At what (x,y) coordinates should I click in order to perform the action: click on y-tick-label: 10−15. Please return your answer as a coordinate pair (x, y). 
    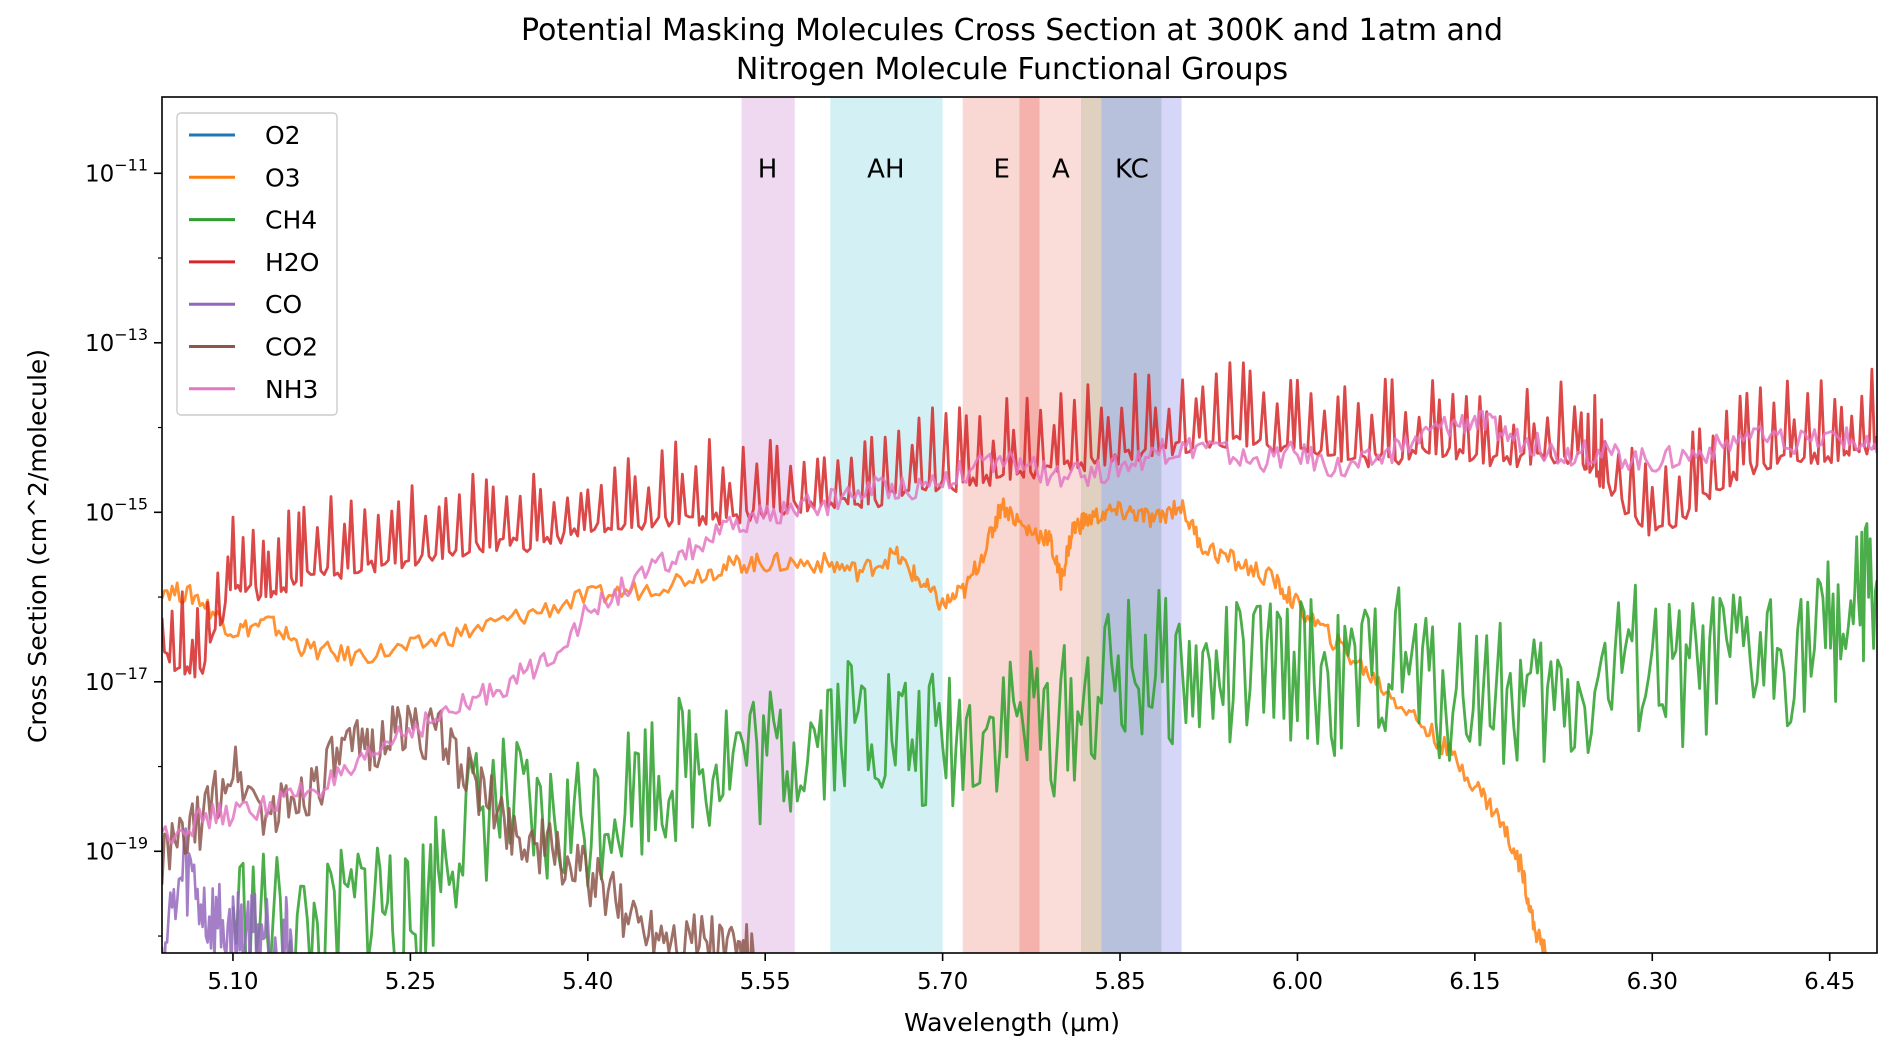
    Looking at the image, I should click on (116, 510).